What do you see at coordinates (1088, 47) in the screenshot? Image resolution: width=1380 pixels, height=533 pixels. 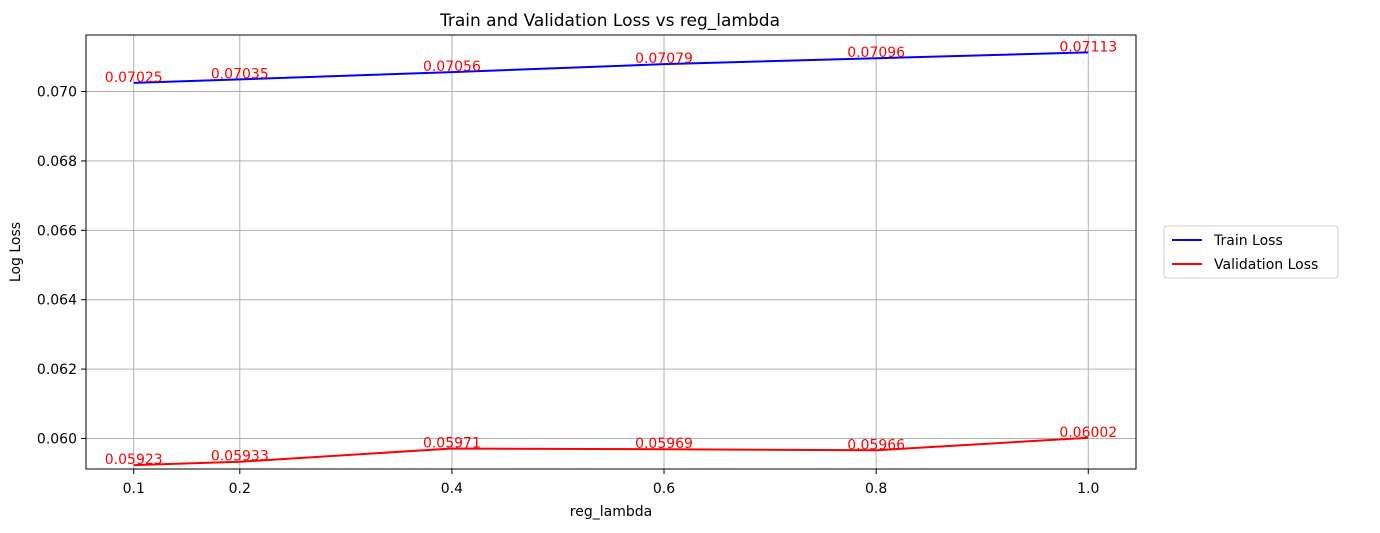 I see `data-label-train-loss: 0.07113` at bounding box center [1088, 47].